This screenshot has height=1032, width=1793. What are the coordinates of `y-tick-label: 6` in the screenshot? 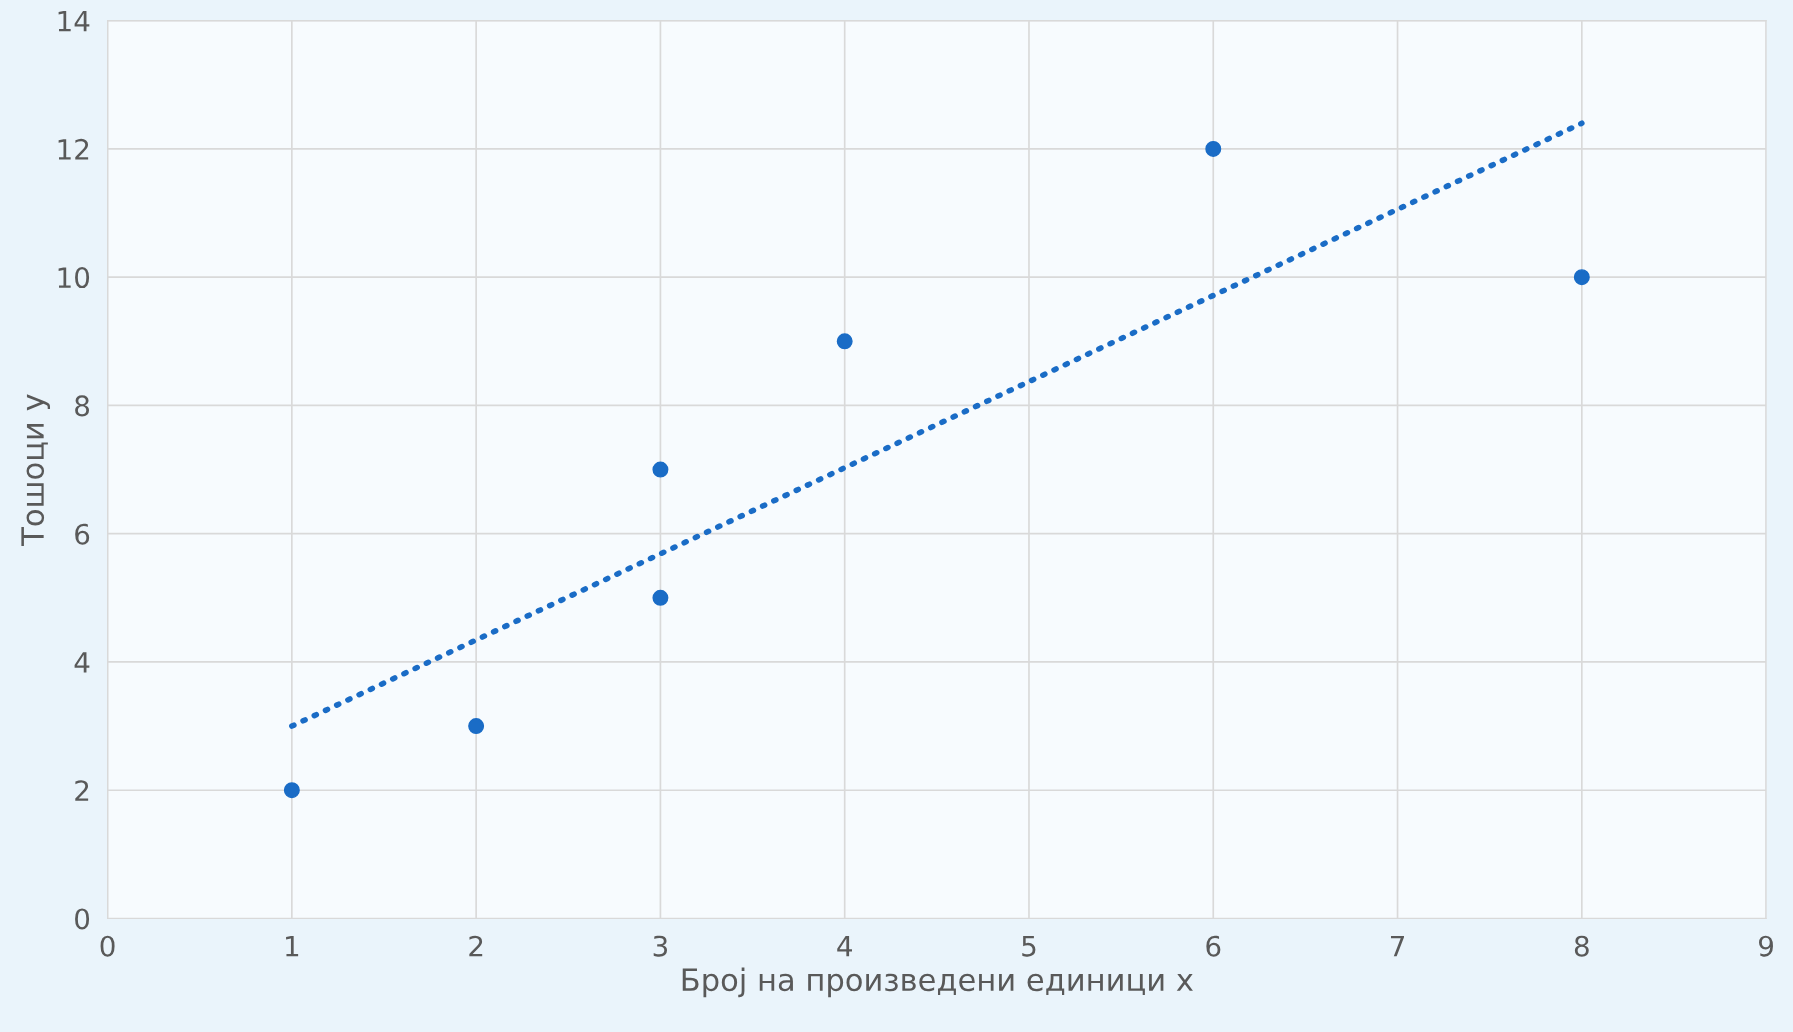 It's located at (82, 534).